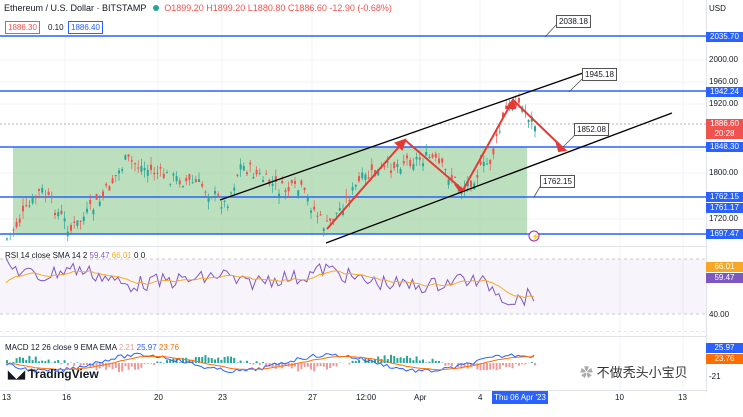  Describe the element at coordinates (66, 397) in the screenshot. I see `x-tick: 16` at that location.